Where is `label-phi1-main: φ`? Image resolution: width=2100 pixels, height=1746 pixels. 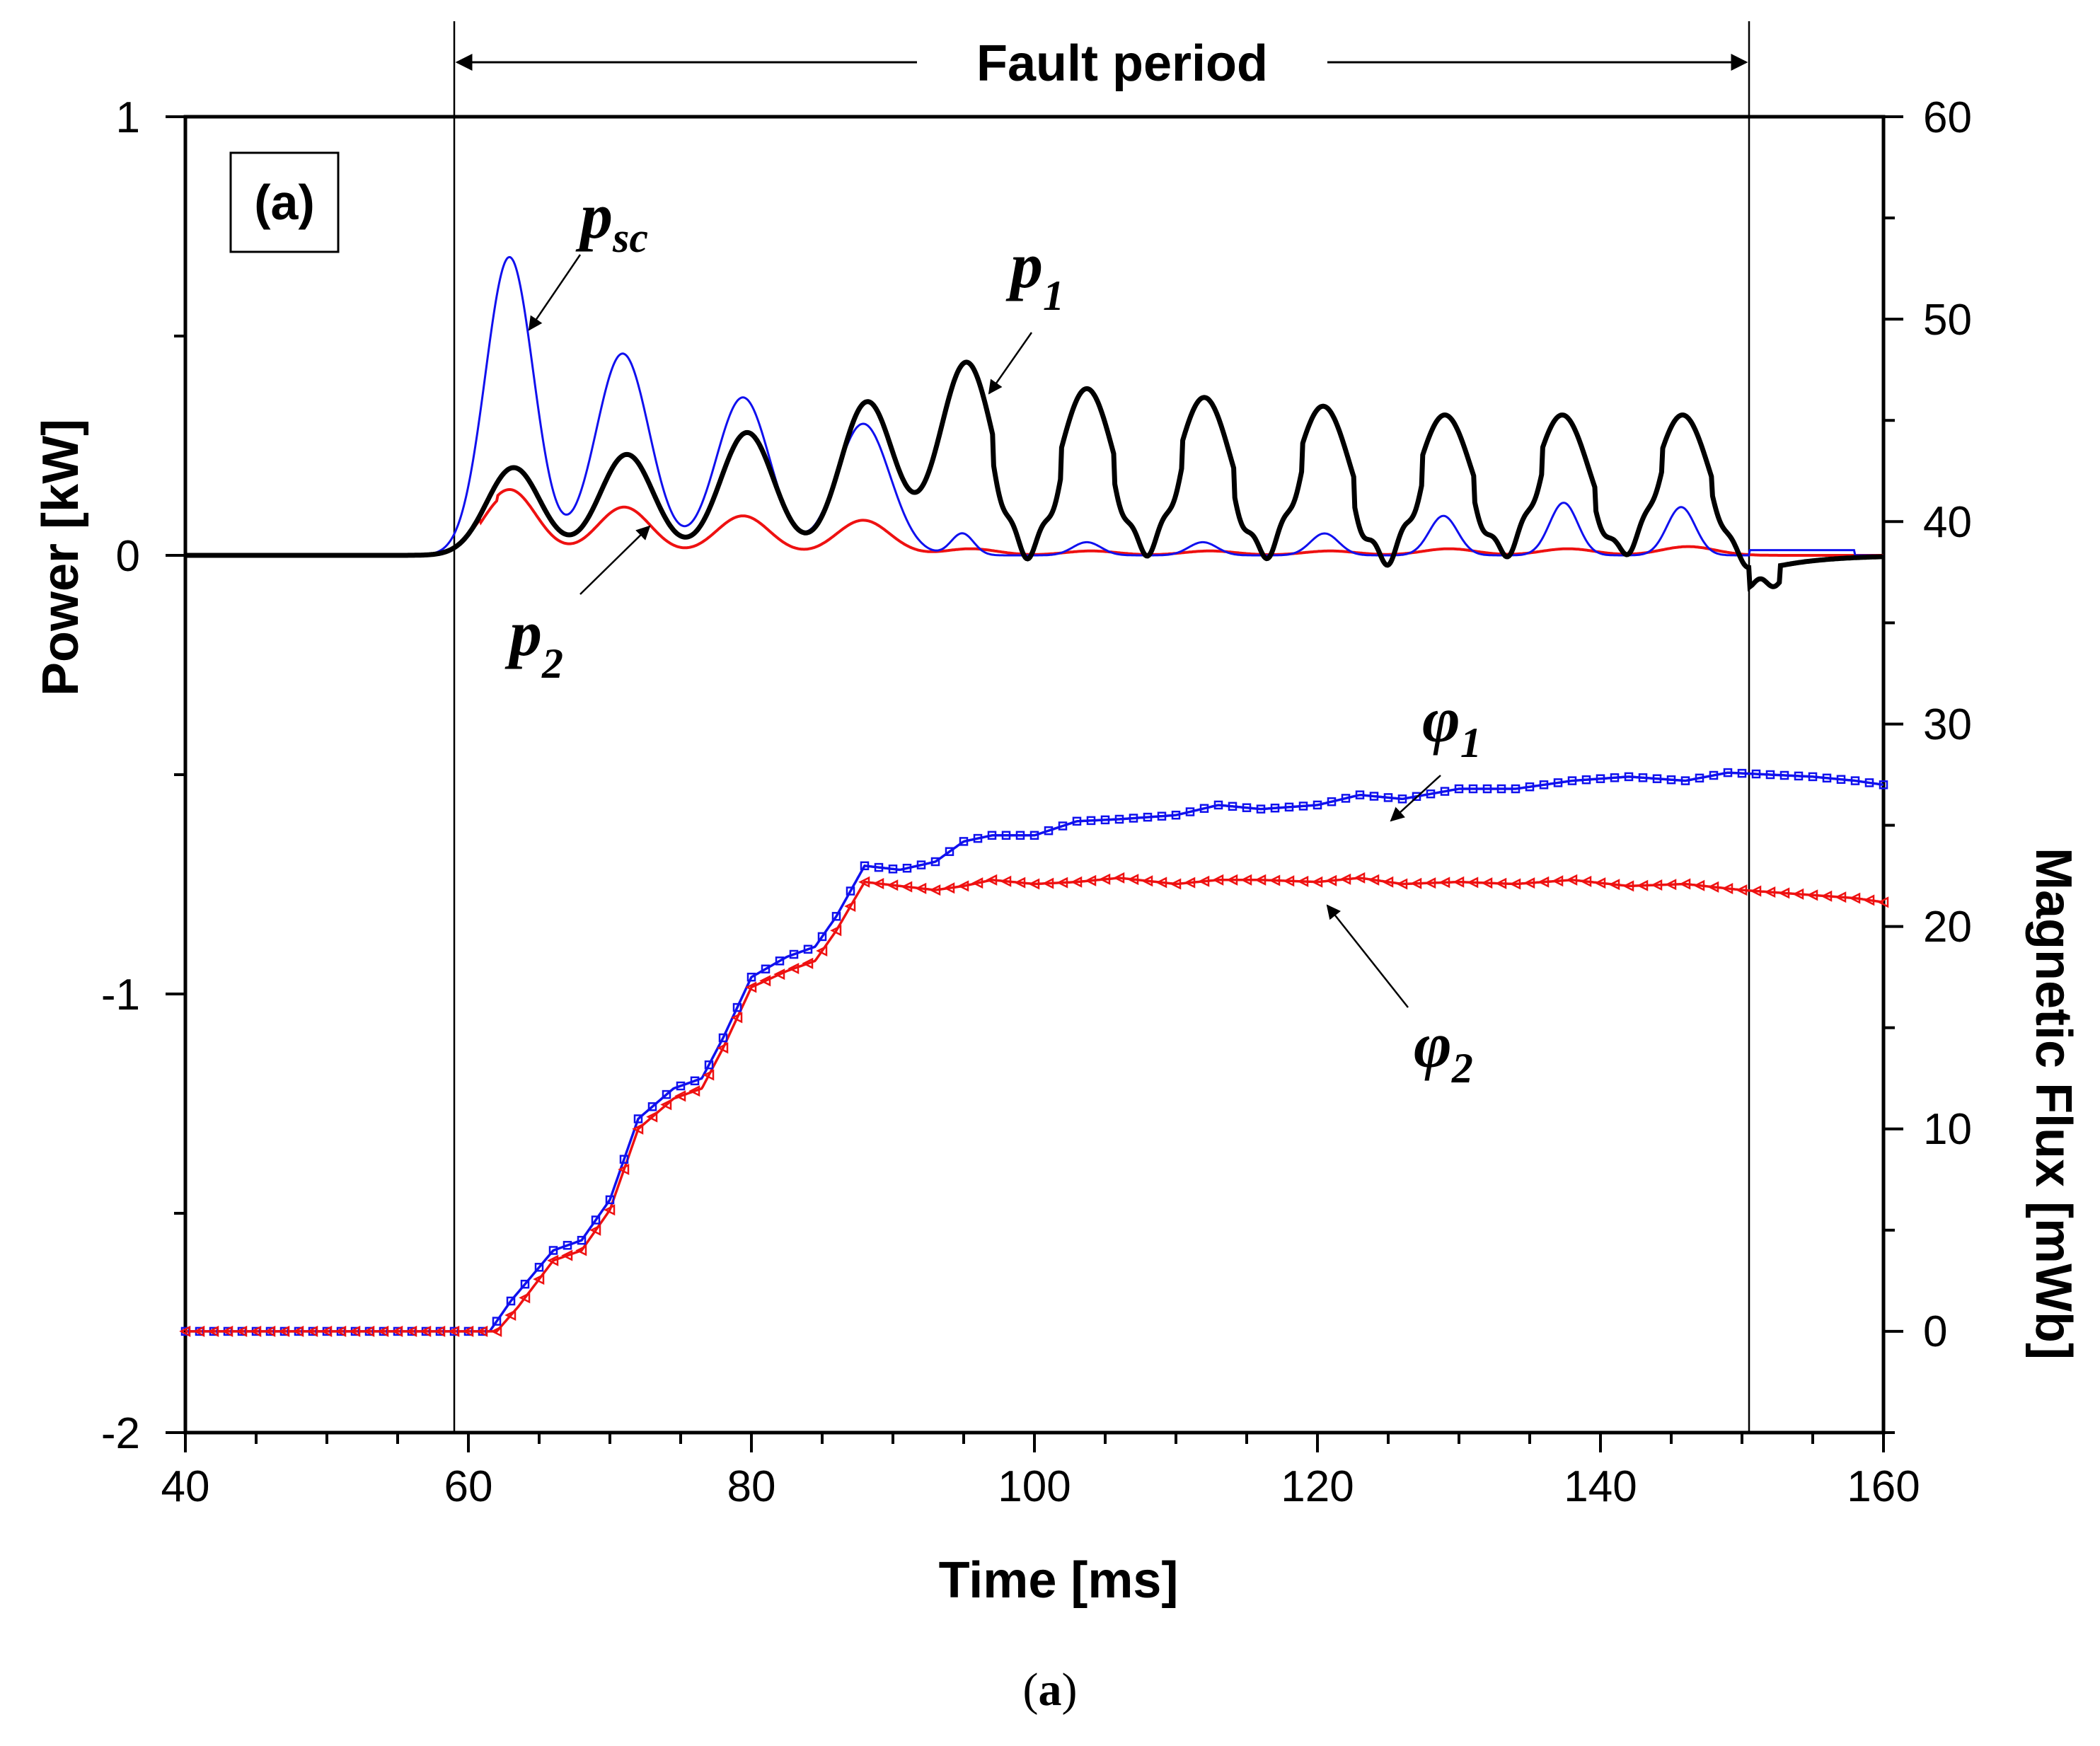 label-phi1-main: φ is located at coordinates (1441, 719).